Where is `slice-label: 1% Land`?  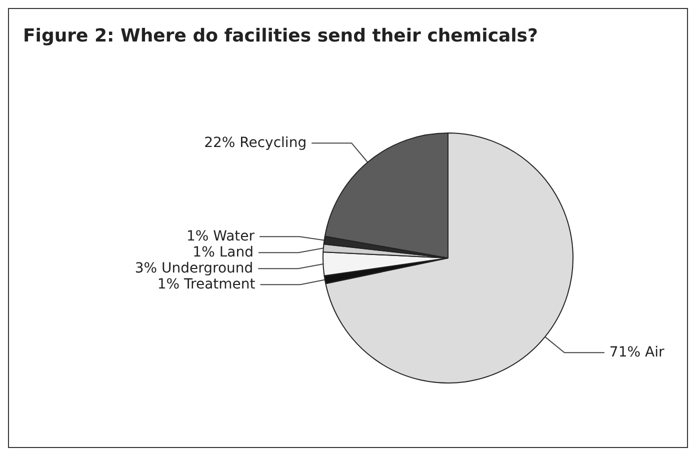
slice-label: 1% Land is located at coordinates (223, 252).